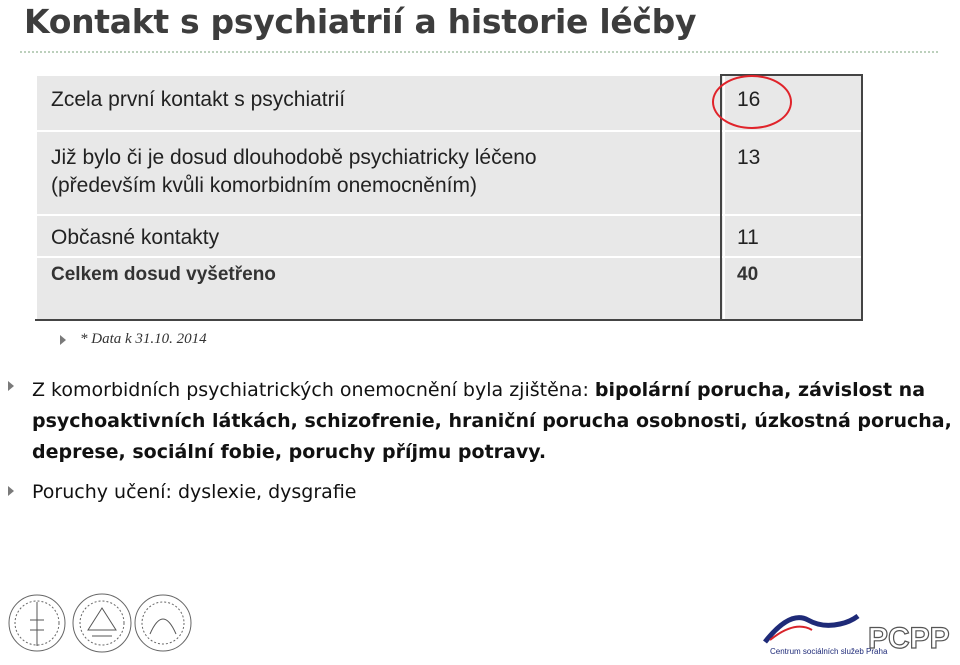  I want to click on table-row: Občasné kontakty 11, so click(449, 236).